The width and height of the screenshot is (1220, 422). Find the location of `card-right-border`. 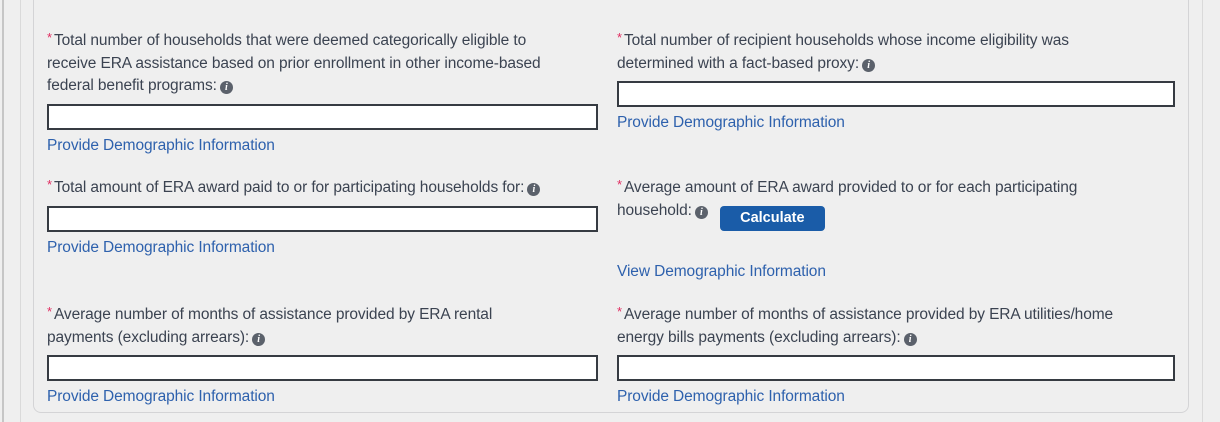

card-right-border is located at coordinates (1202, 211).